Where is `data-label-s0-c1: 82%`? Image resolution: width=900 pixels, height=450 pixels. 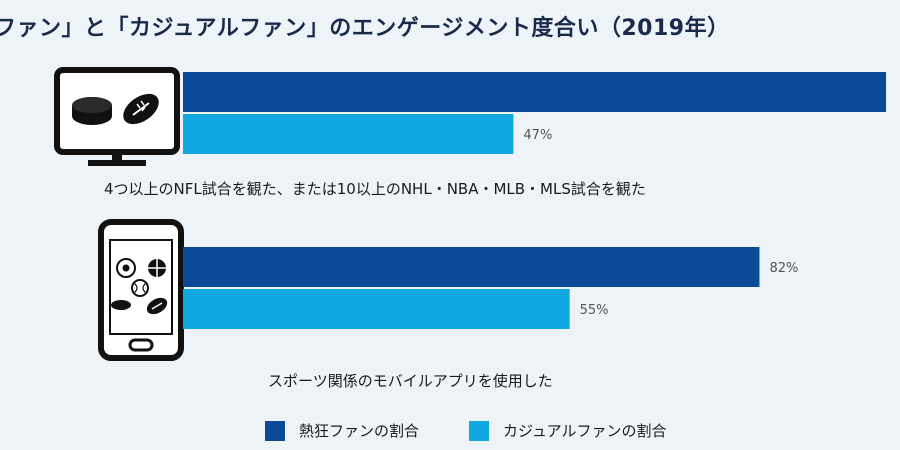 data-label-s0-c1: 82% is located at coordinates (783, 268).